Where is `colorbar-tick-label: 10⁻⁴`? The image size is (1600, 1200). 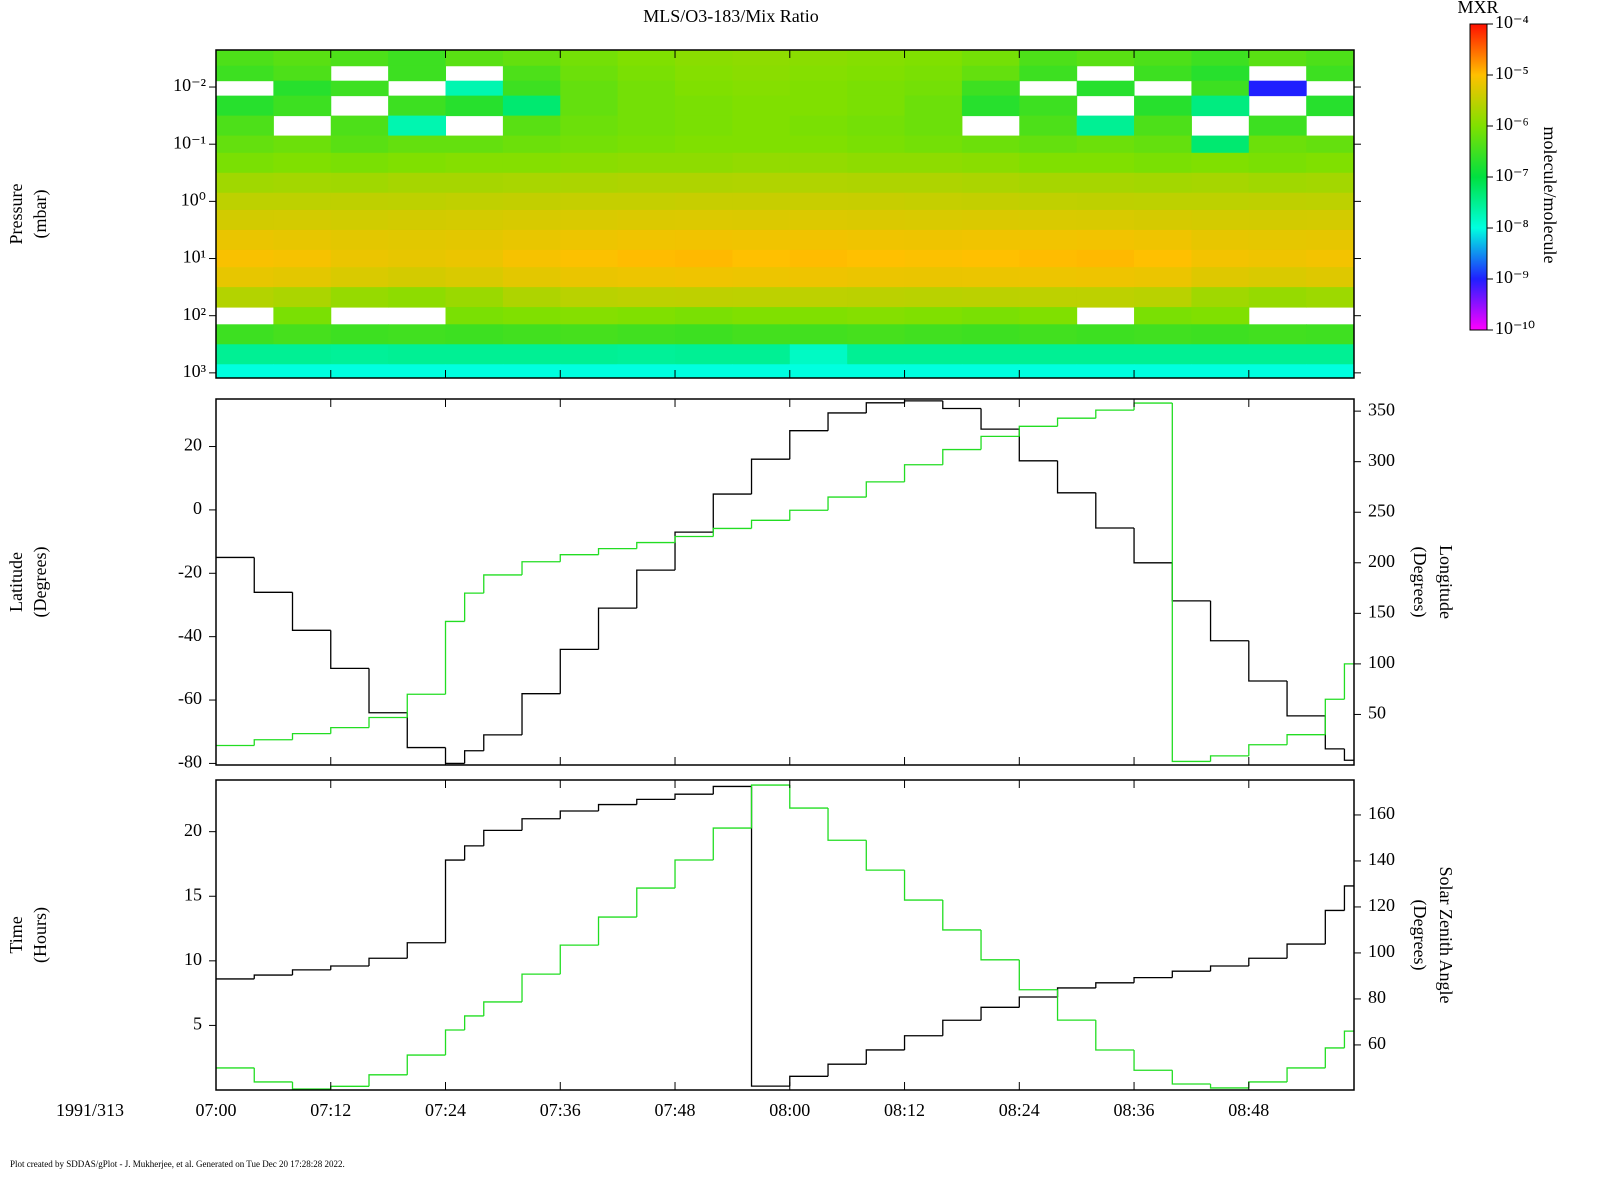 colorbar-tick-label: 10⁻⁴ is located at coordinates (1512, 22).